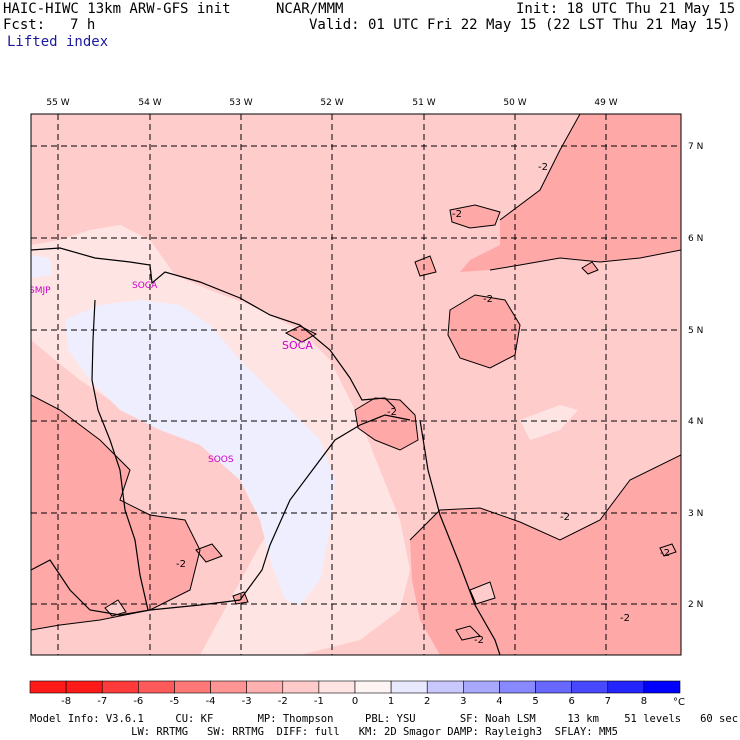 The height and width of the screenshot is (740, 740). I want to click on colorbar-tick-label: -6, so click(138, 701).